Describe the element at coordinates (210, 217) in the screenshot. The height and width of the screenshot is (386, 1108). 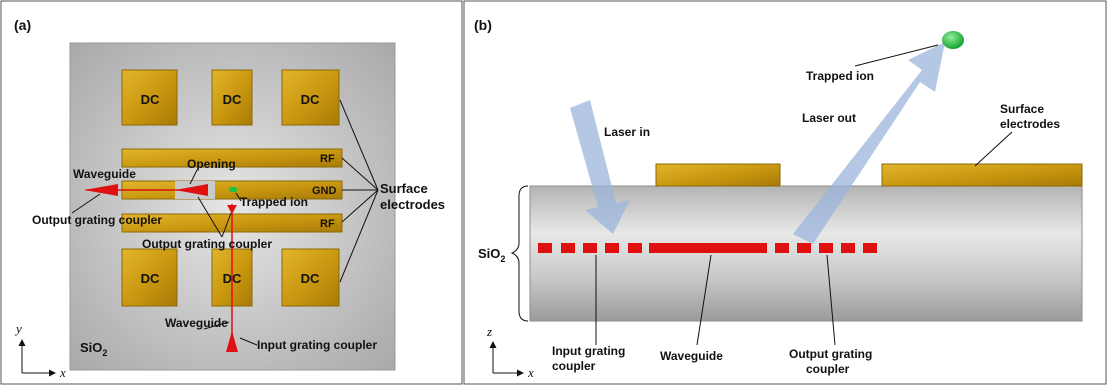
I see `output-coupler-pointer-2a` at that location.